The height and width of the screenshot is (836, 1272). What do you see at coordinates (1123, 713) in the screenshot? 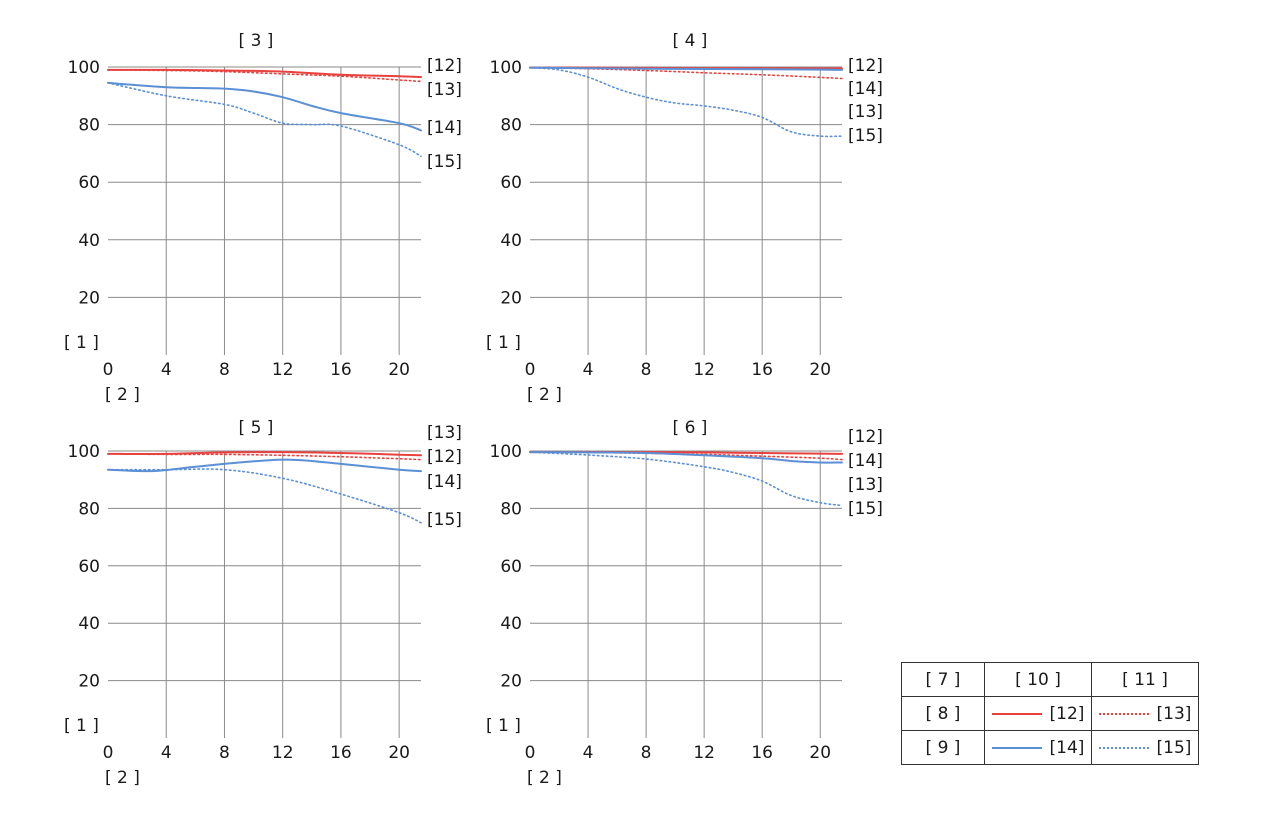
I see `dotted-red-line-swatch` at bounding box center [1123, 713].